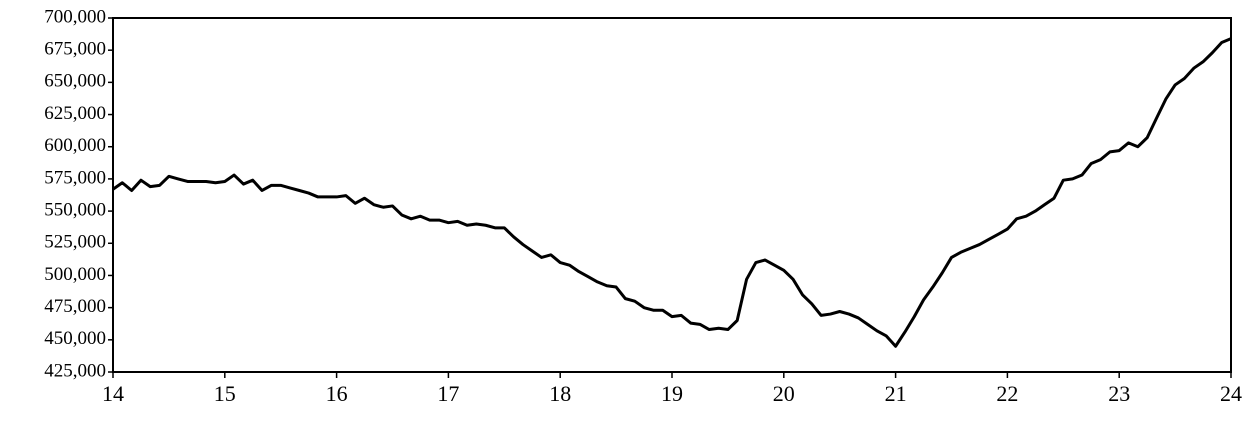  I want to click on y-tick-label: 550,000, so click(75, 209).